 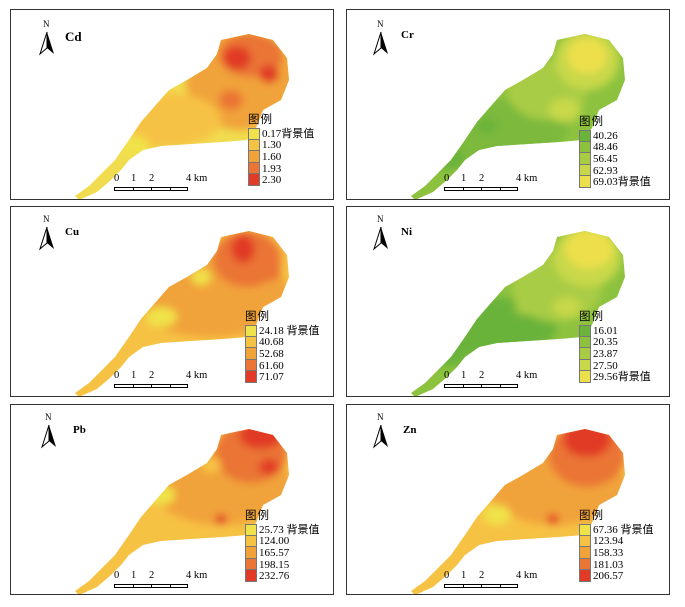 I want to click on legend-items: 16.01 20.35 23.87 27.50 29.56背景值, so click(x=615, y=354).